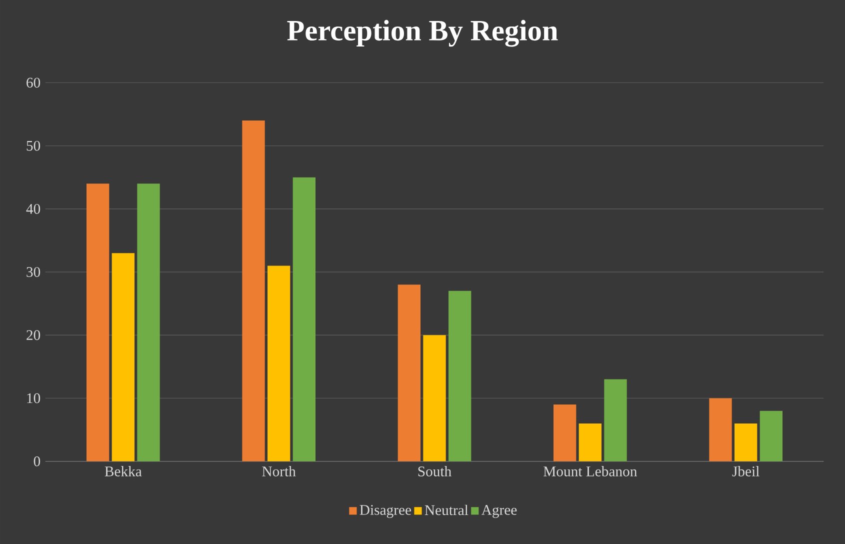 The width and height of the screenshot is (845, 544). Describe the element at coordinates (446, 510) in the screenshot. I see `legend-label: Neutral` at that location.